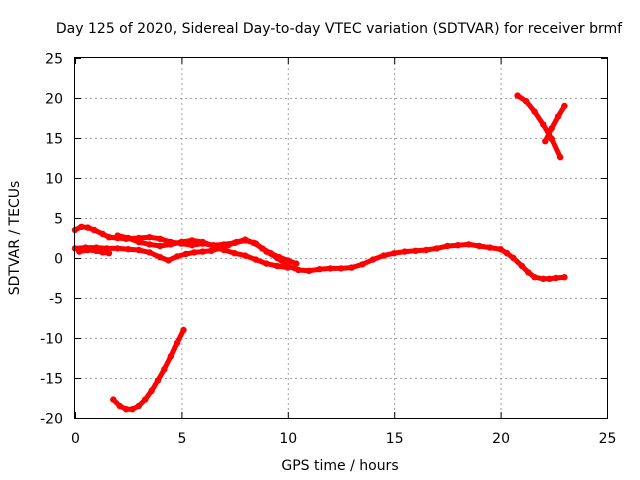  Describe the element at coordinates (15, 238) in the screenshot. I see `y-axis-label: SDTVAR / TECUs` at that location.